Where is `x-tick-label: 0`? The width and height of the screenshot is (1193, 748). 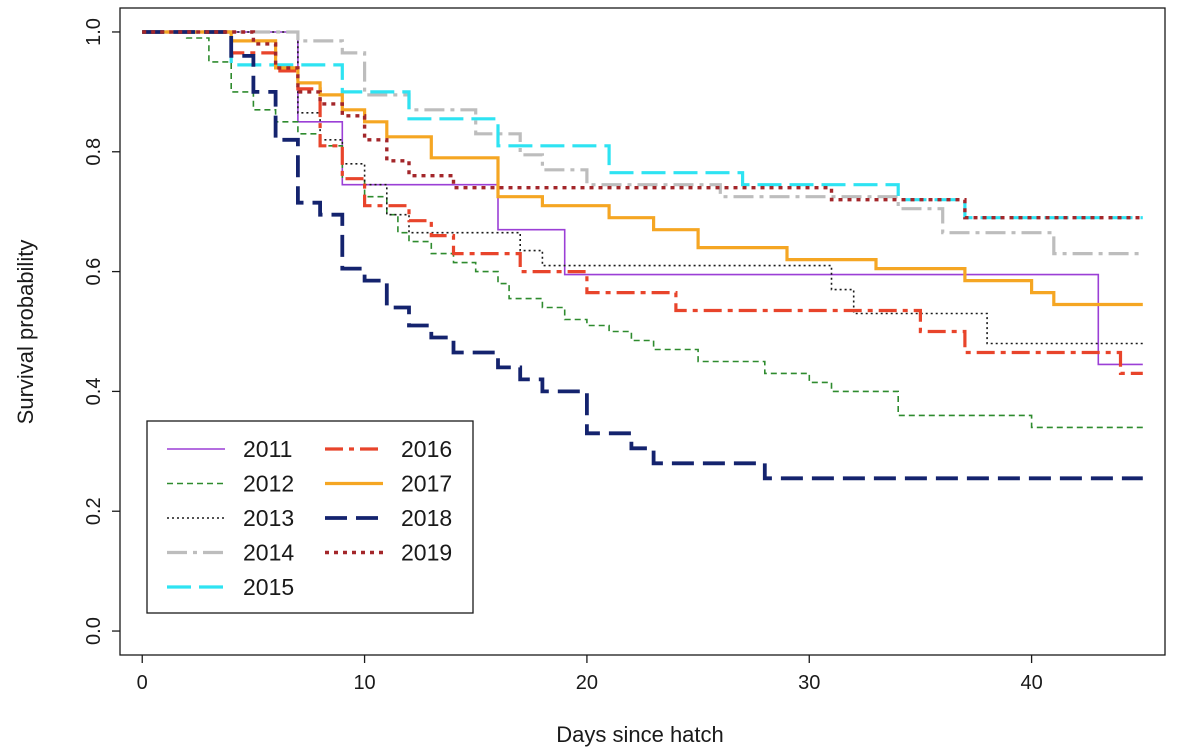 x-tick-label: 0 is located at coordinates (142, 683).